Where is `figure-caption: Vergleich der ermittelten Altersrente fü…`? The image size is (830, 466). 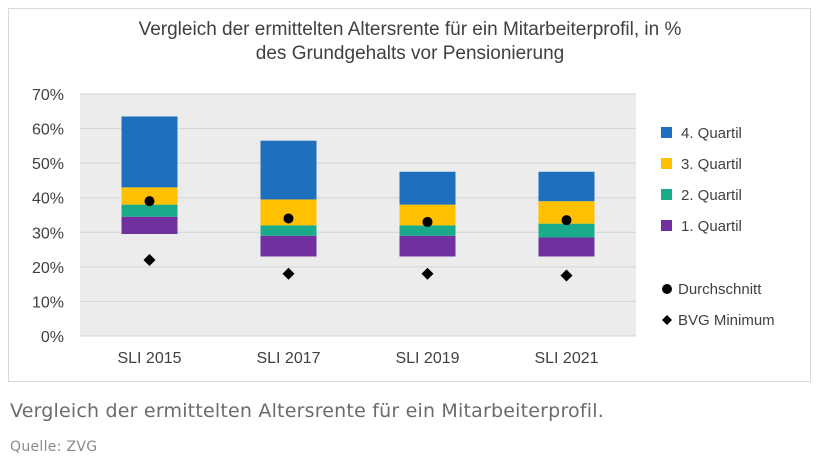 figure-caption: Vergleich der ermittelten Altersrente fü… is located at coordinates (307, 411).